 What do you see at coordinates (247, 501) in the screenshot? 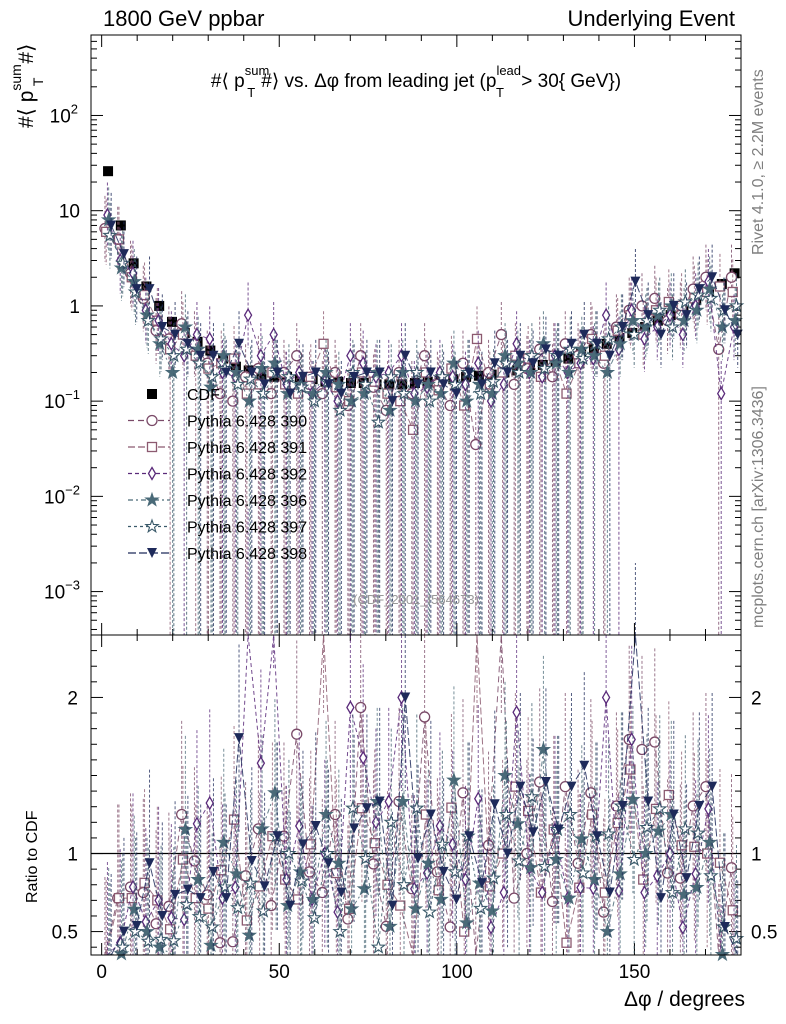
I see `legend-label: Pythia 6.428 396` at bounding box center [247, 501].